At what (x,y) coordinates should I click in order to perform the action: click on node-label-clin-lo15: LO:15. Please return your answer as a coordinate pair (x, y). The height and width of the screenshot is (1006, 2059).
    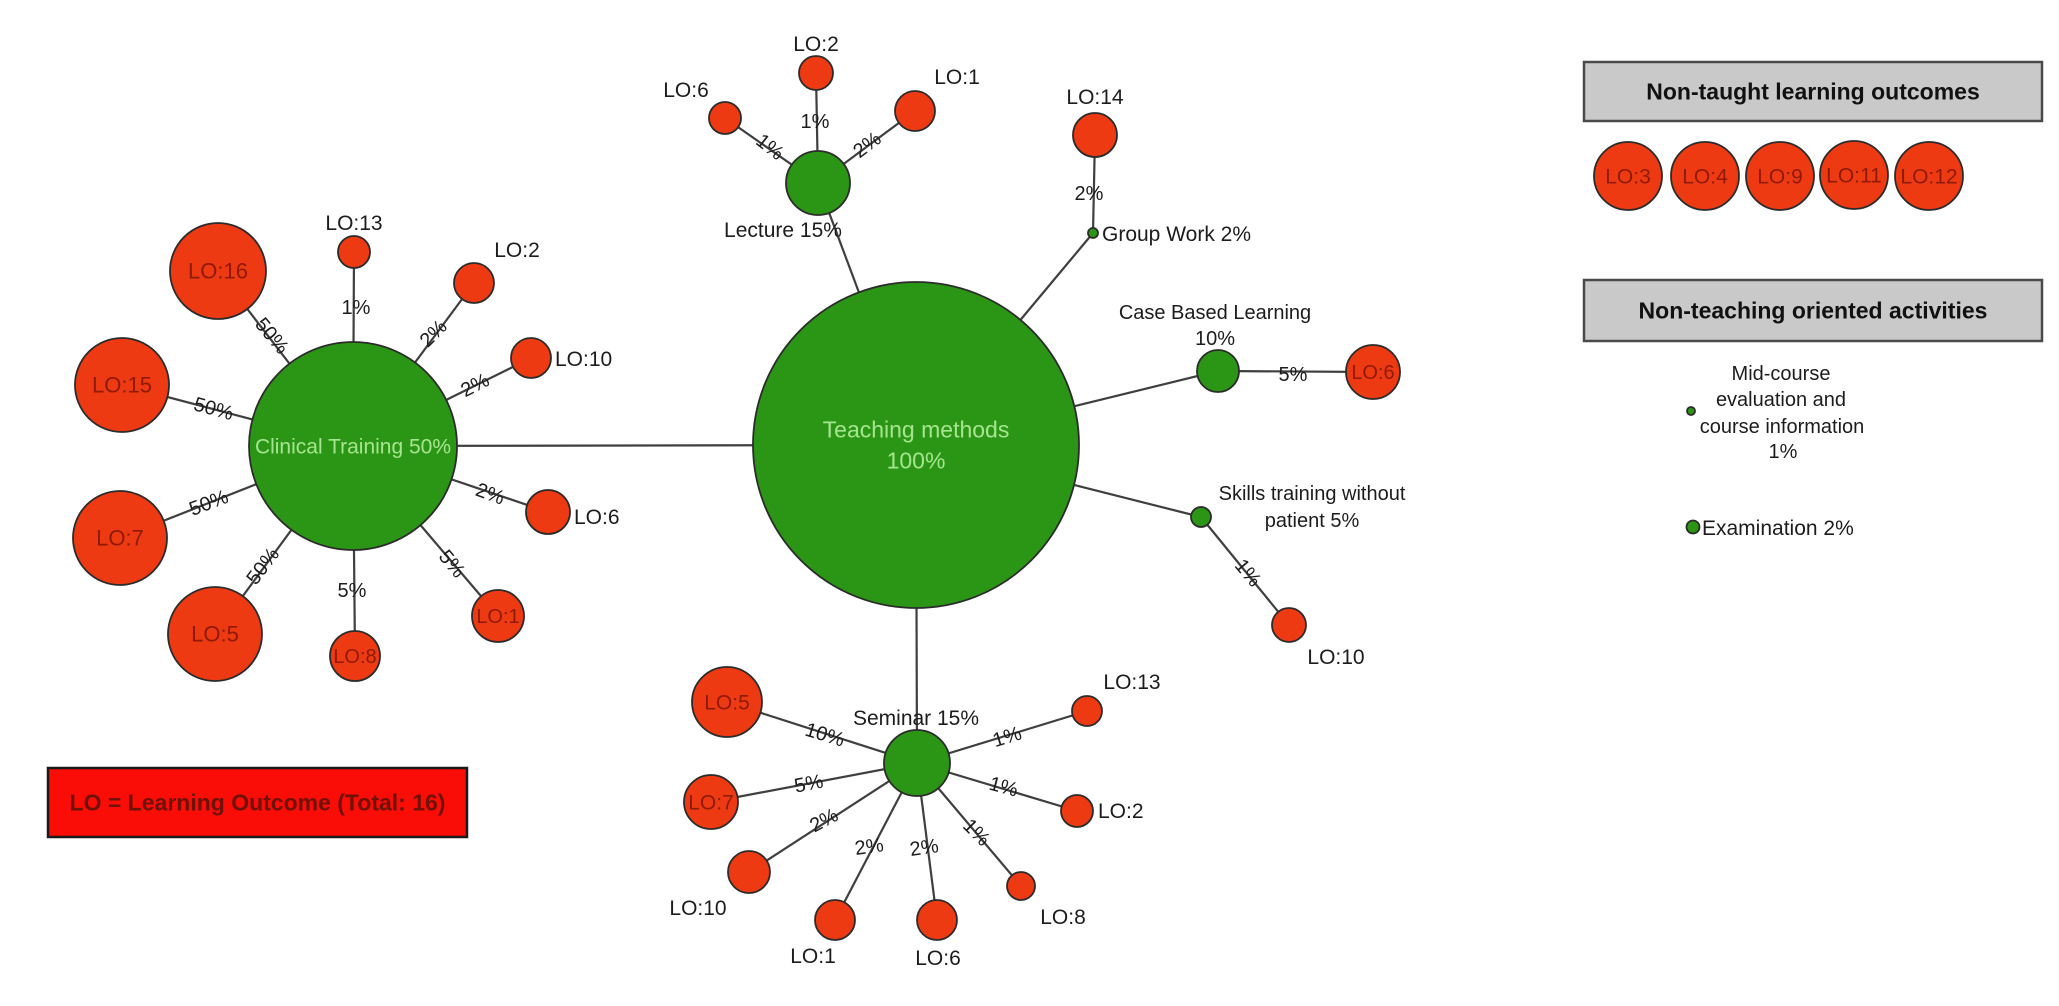
    Looking at the image, I should click on (122, 385).